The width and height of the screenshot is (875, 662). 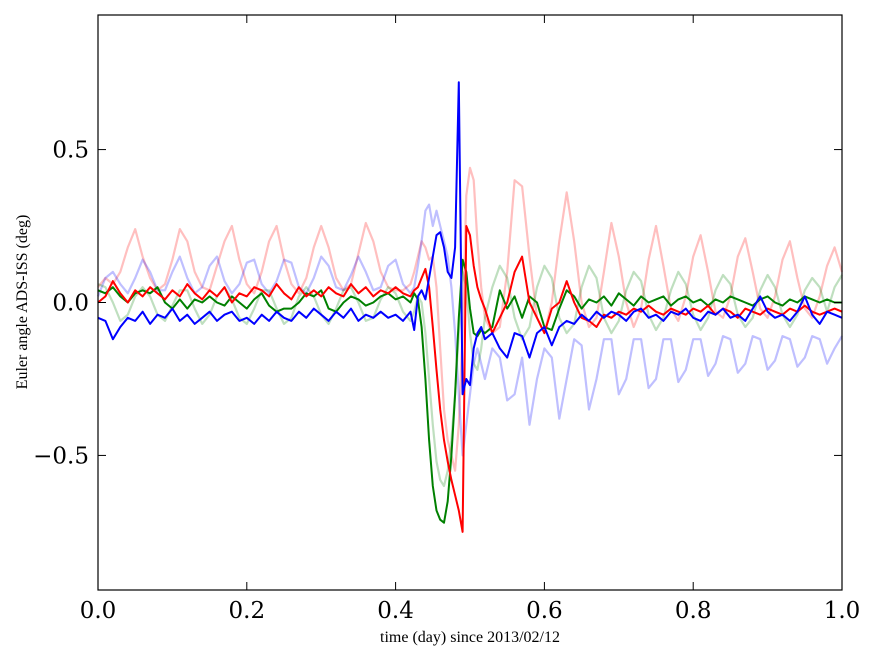 I want to click on x-tick-label: 1.0, so click(x=842, y=611).